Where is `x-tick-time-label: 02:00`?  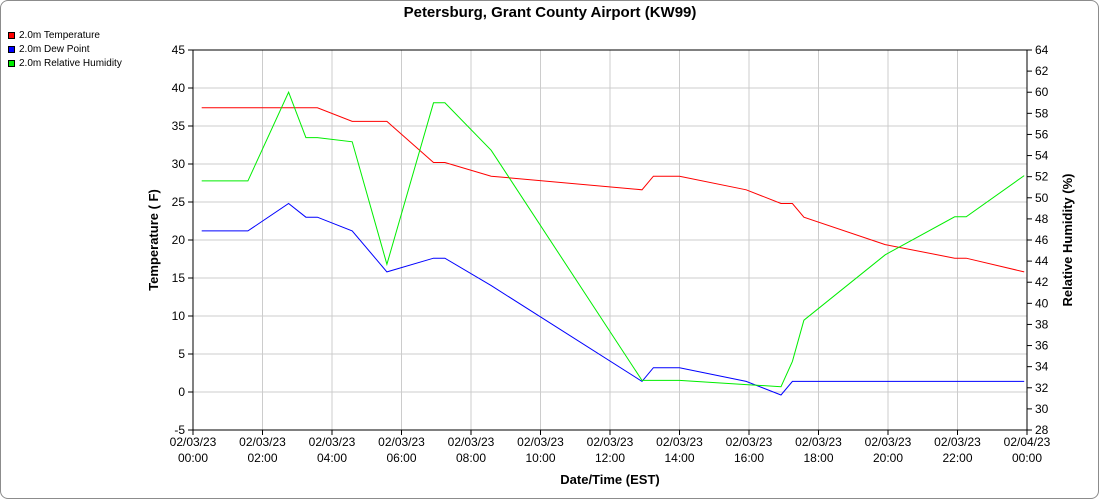
x-tick-time-label: 02:00 is located at coordinates (262, 458).